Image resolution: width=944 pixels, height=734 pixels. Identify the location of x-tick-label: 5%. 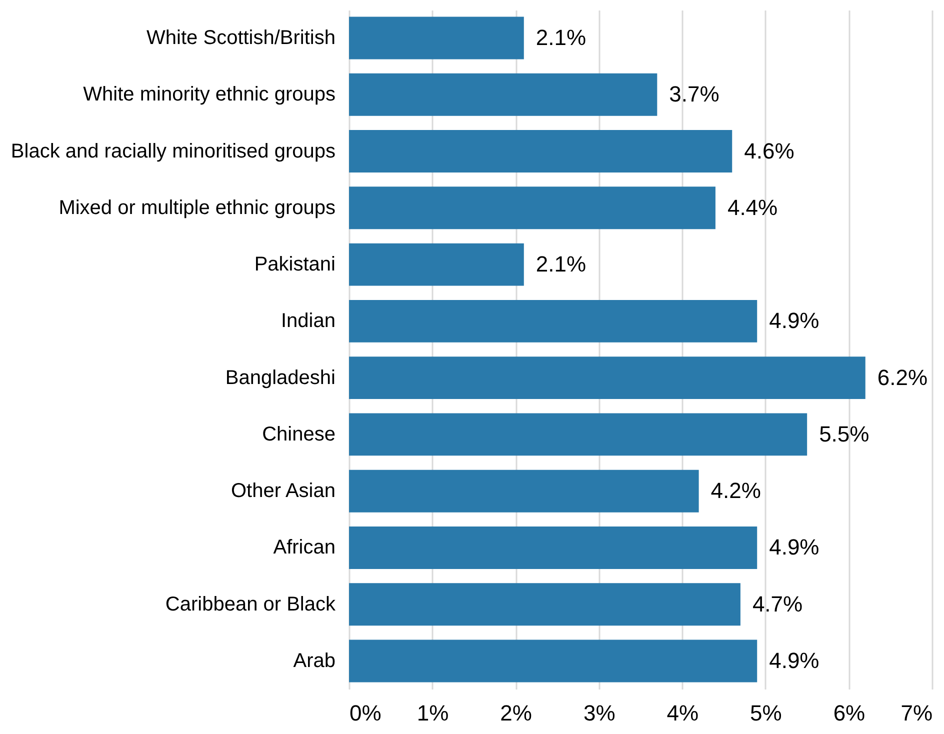
(766, 713).